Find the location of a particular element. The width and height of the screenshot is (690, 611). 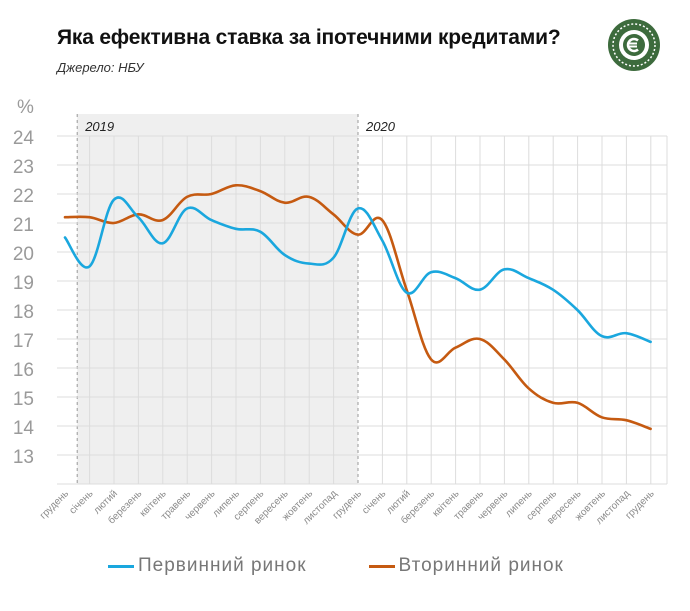

legend-swatch-primary is located at coordinates (121, 566).